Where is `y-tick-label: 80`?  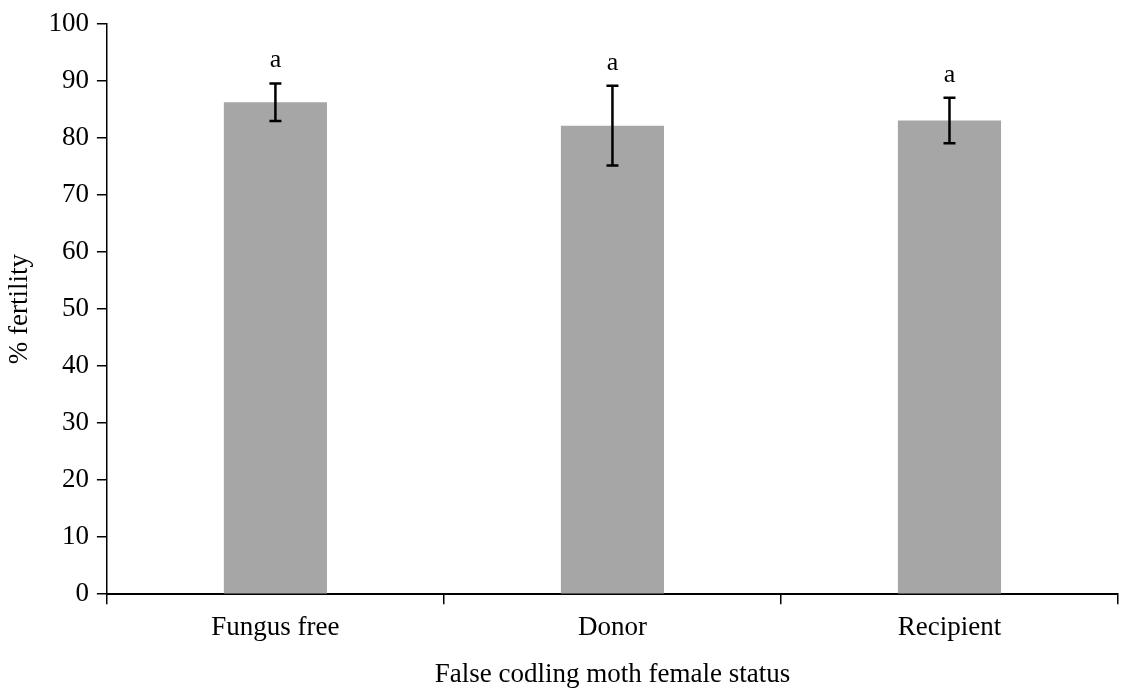
y-tick-label: 80 is located at coordinates (75, 136).